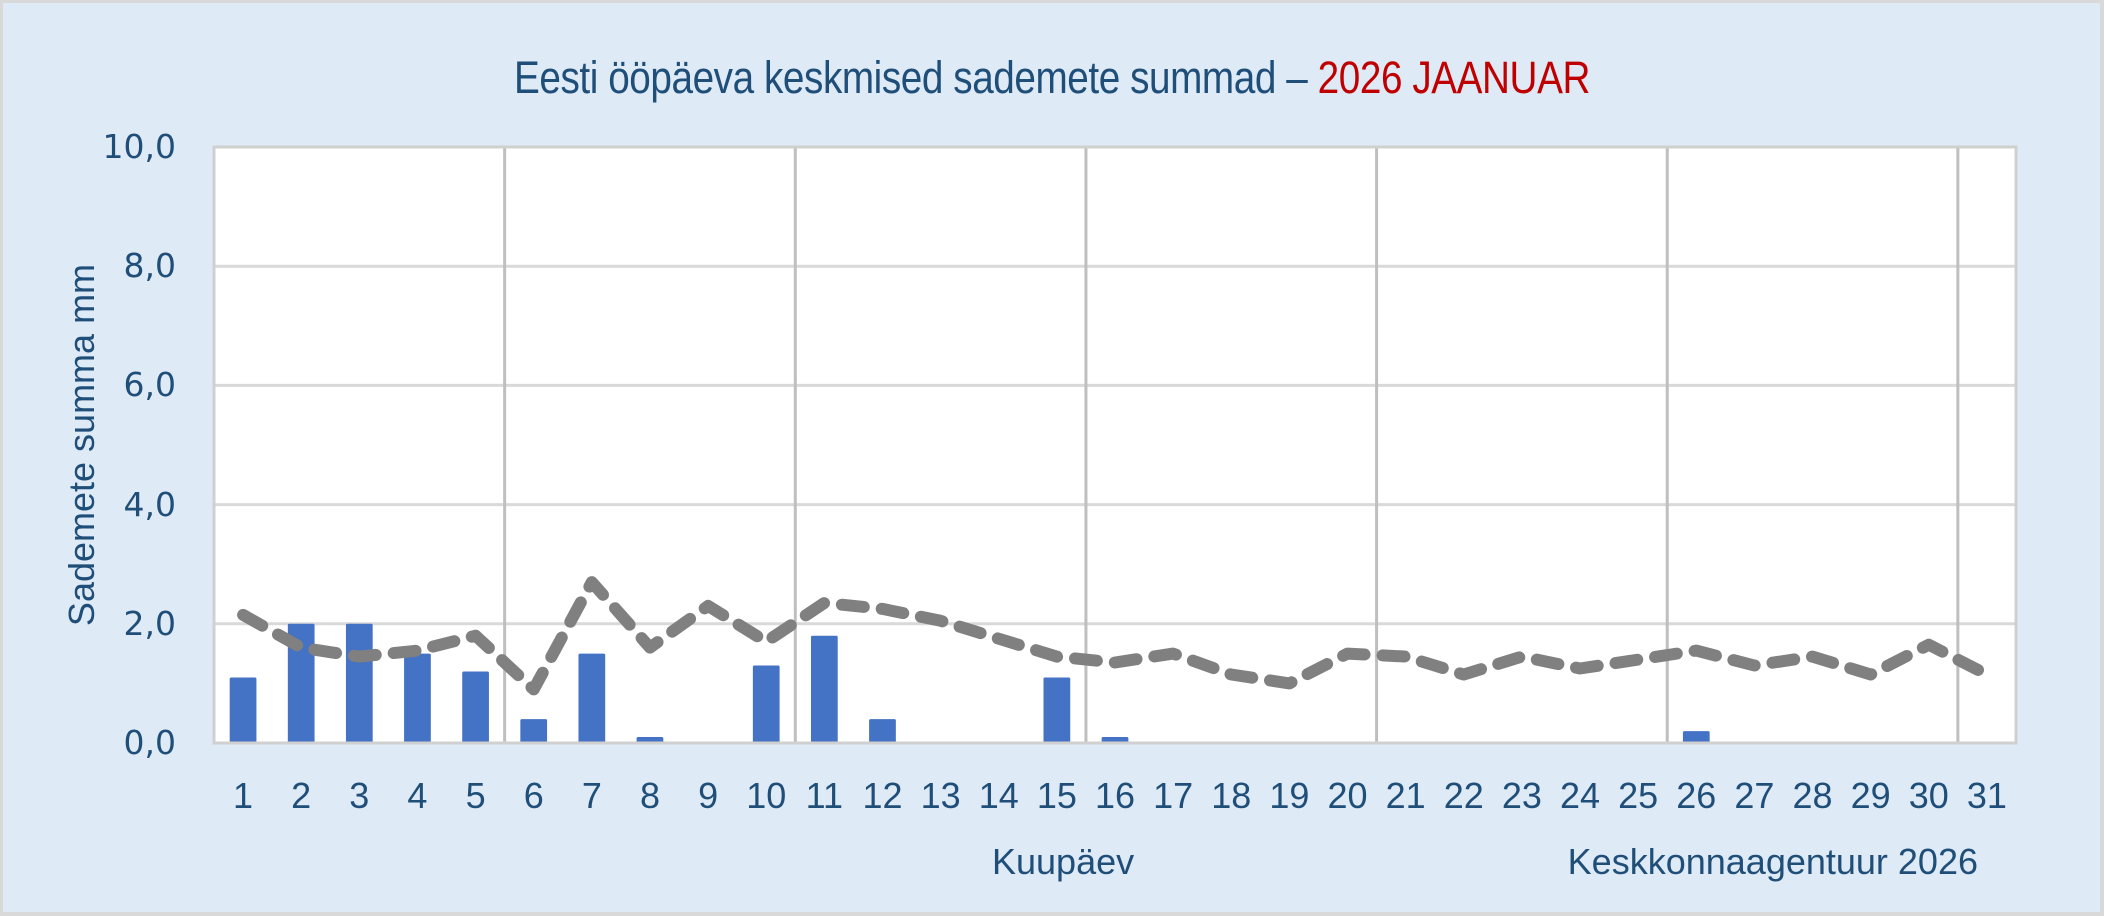 The height and width of the screenshot is (916, 2104). What do you see at coordinates (1063, 861) in the screenshot?
I see `x-axis-label: Kuupäev` at bounding box center [1063, 861].